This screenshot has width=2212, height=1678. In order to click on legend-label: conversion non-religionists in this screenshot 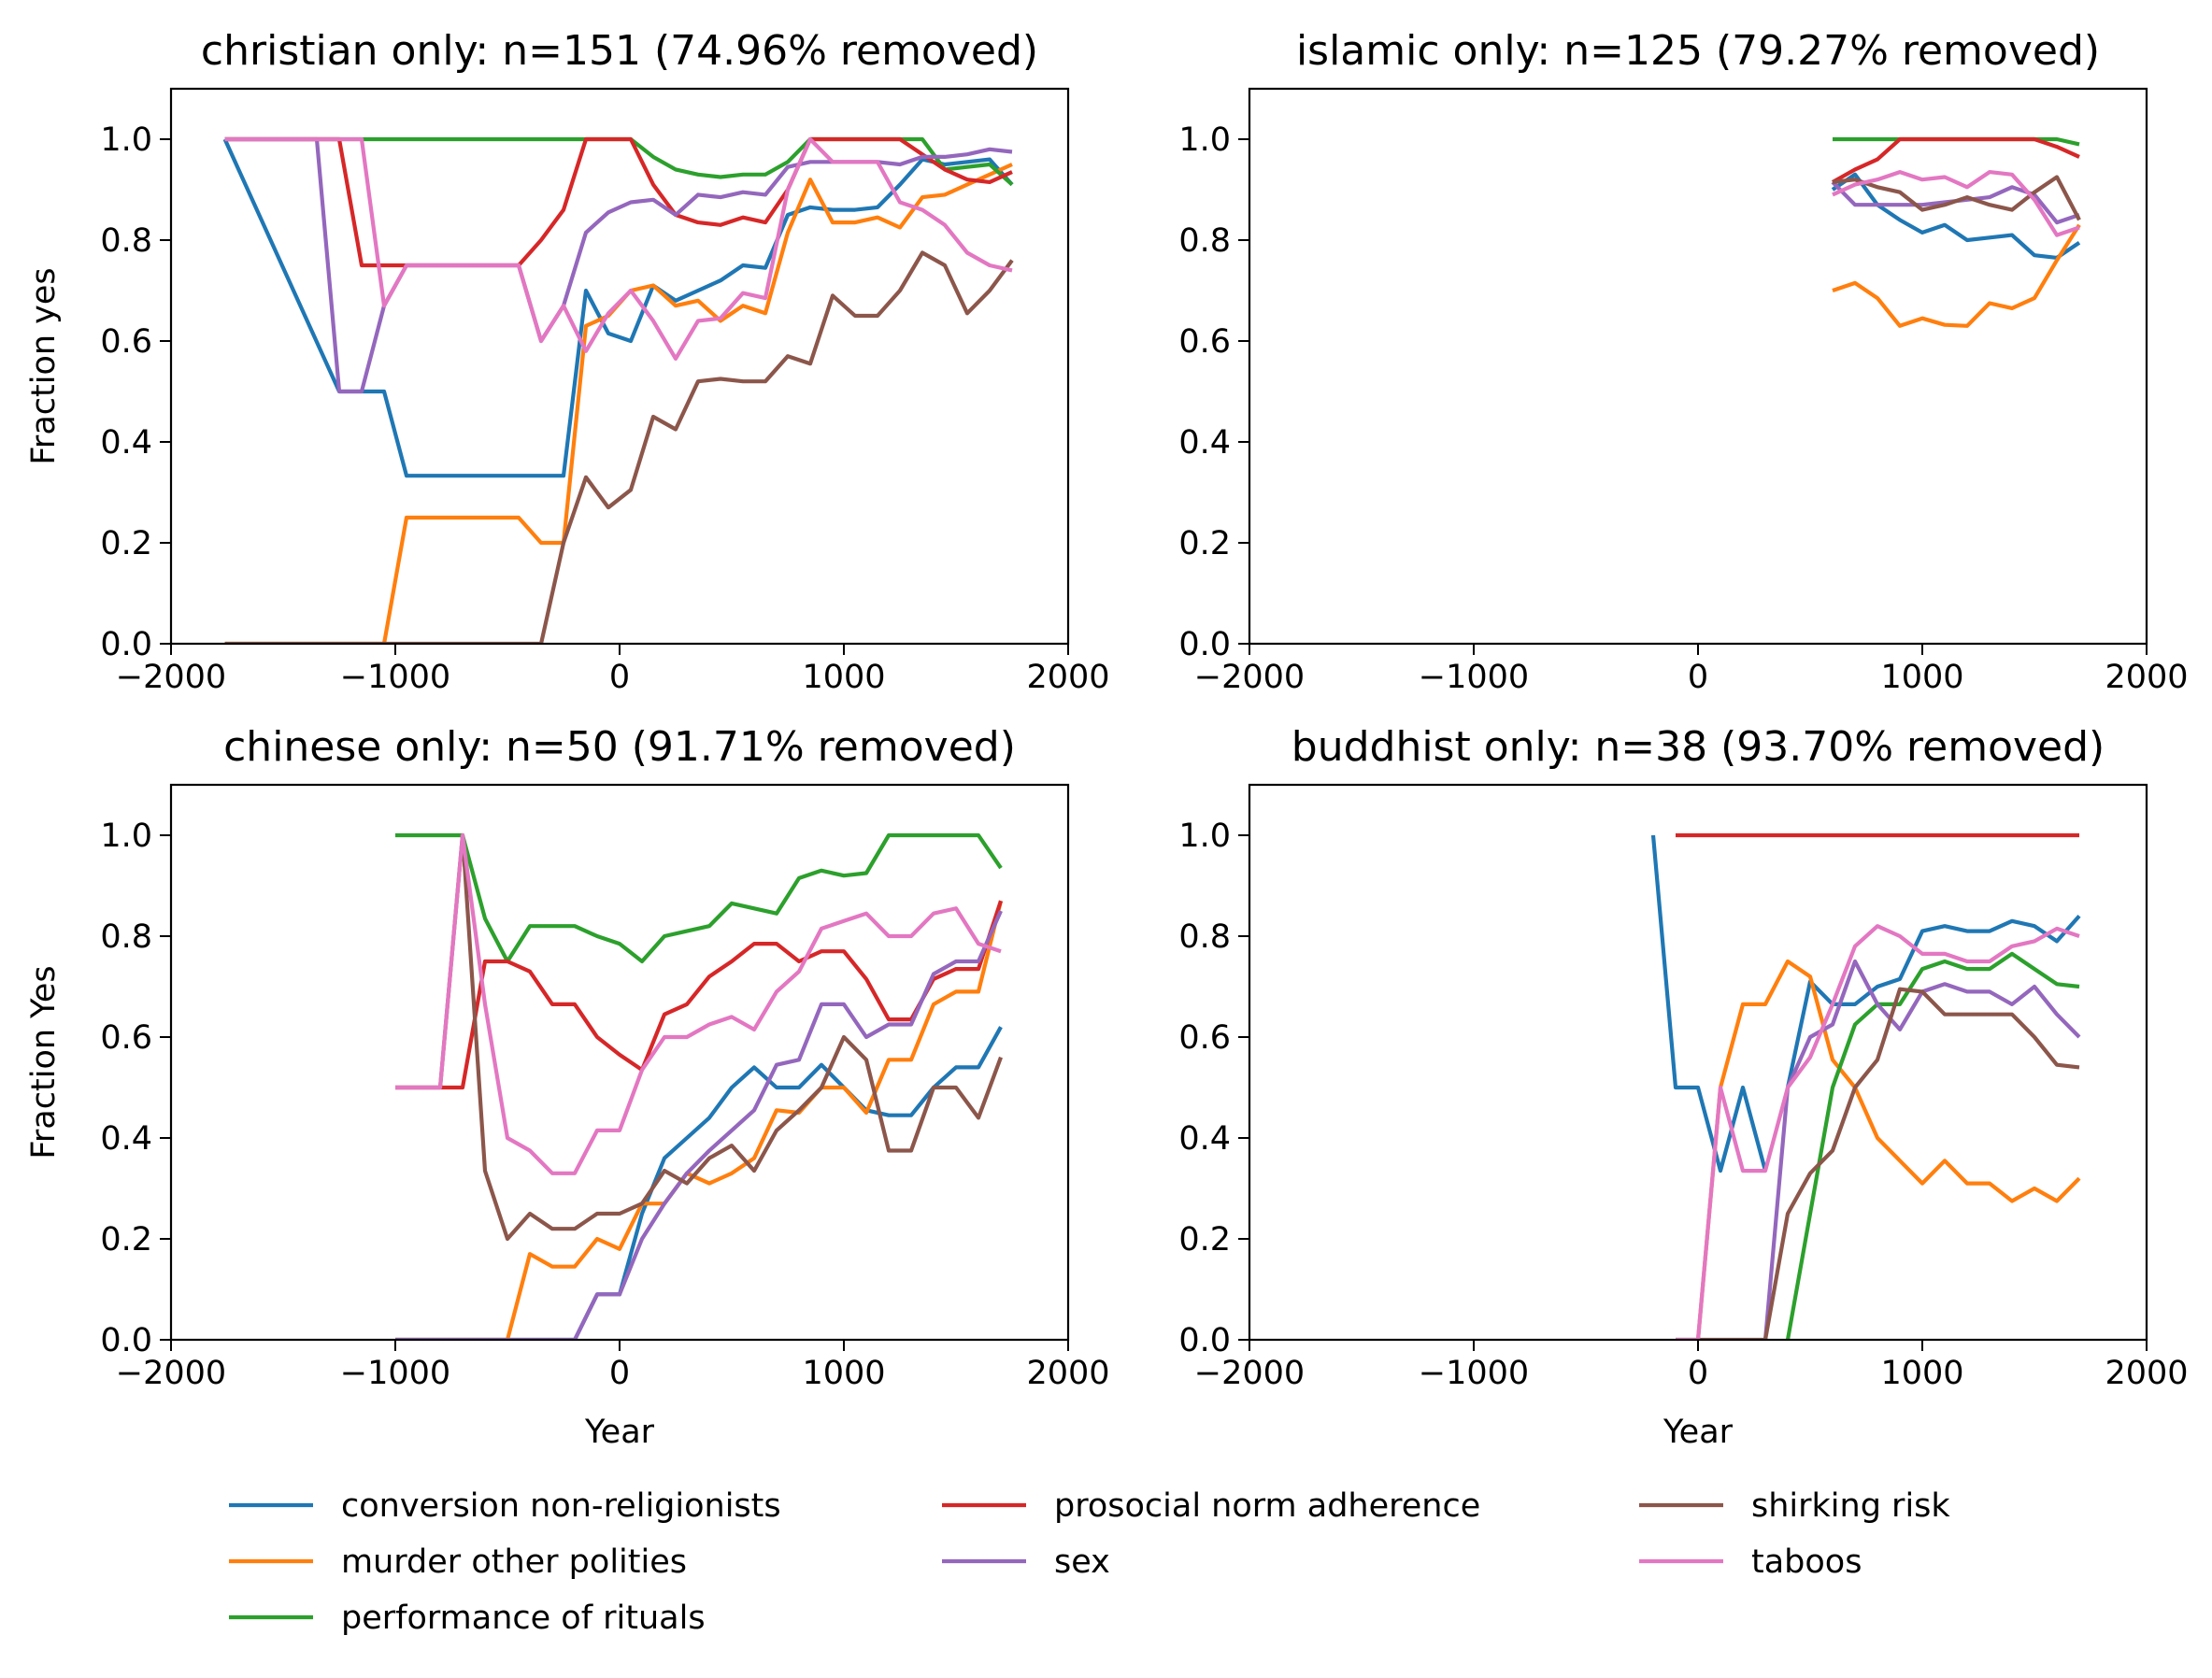, I will do `click(561, 1506)`.